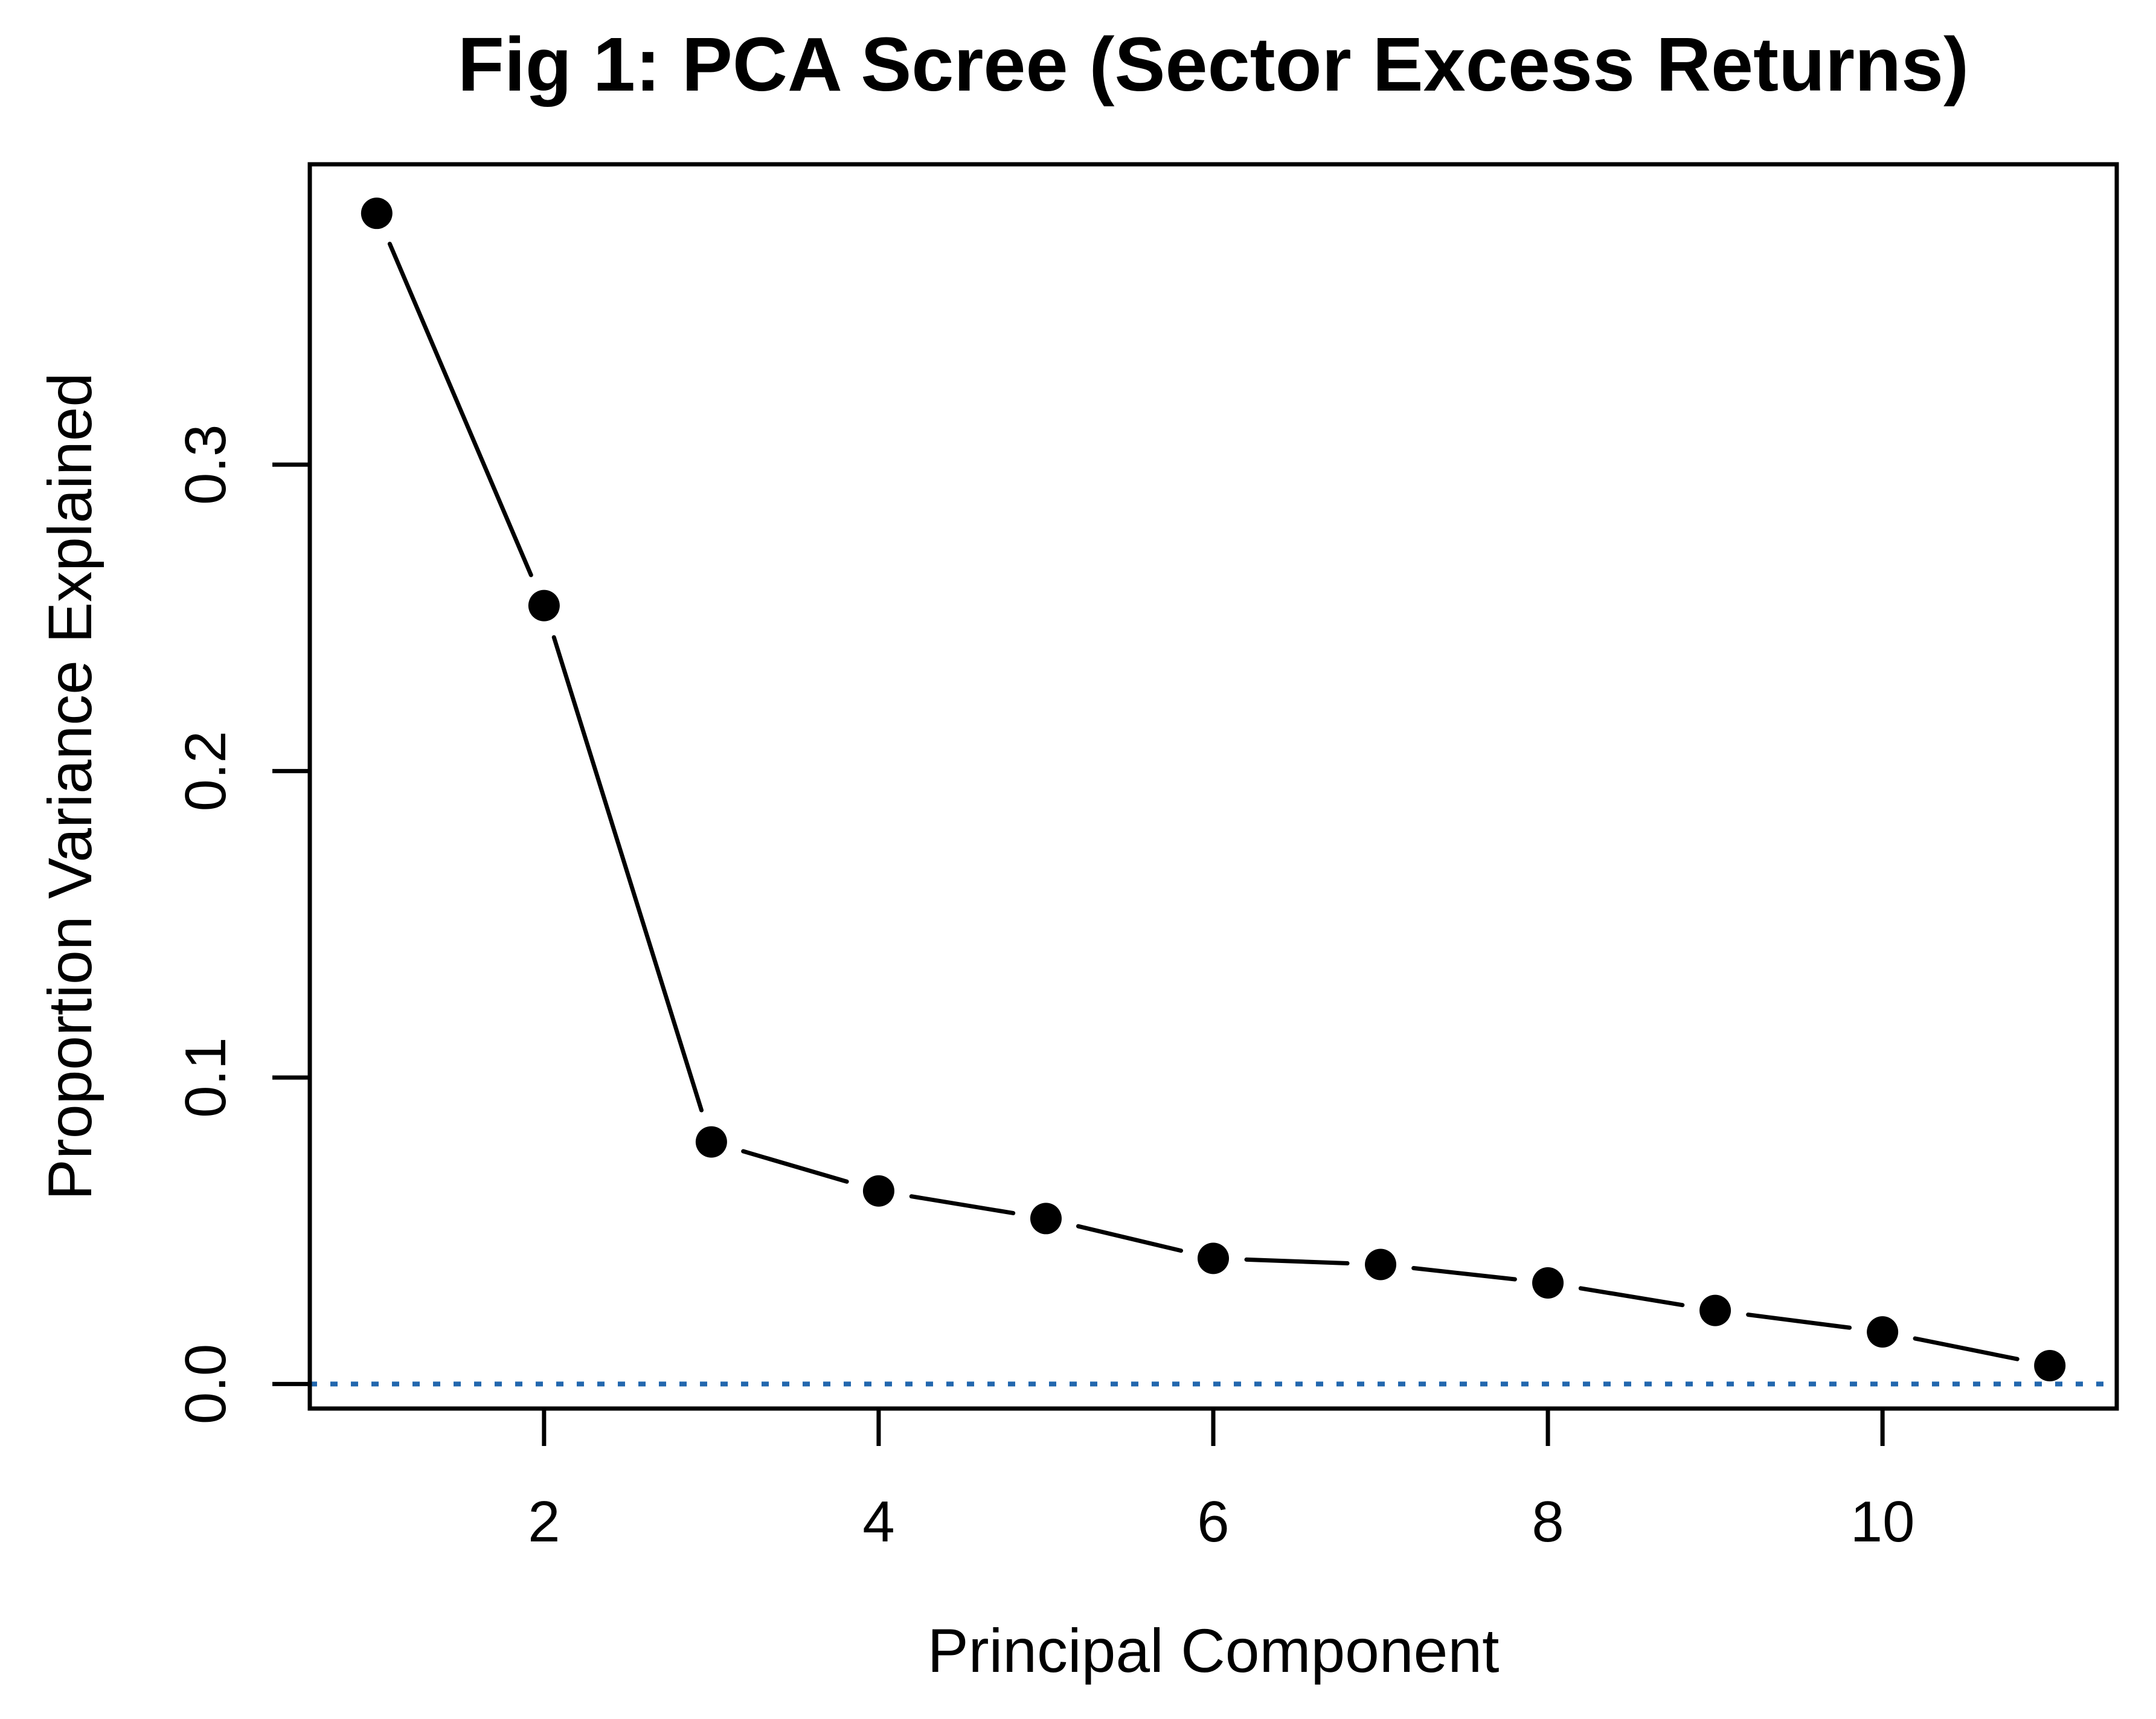 This screenshot has height=1719, width=2156. What do you see at coordinates (1214, 1650) in the screenshot?
I see `x-axis-label: Principal Component` at bounding box center [1214, 1650].